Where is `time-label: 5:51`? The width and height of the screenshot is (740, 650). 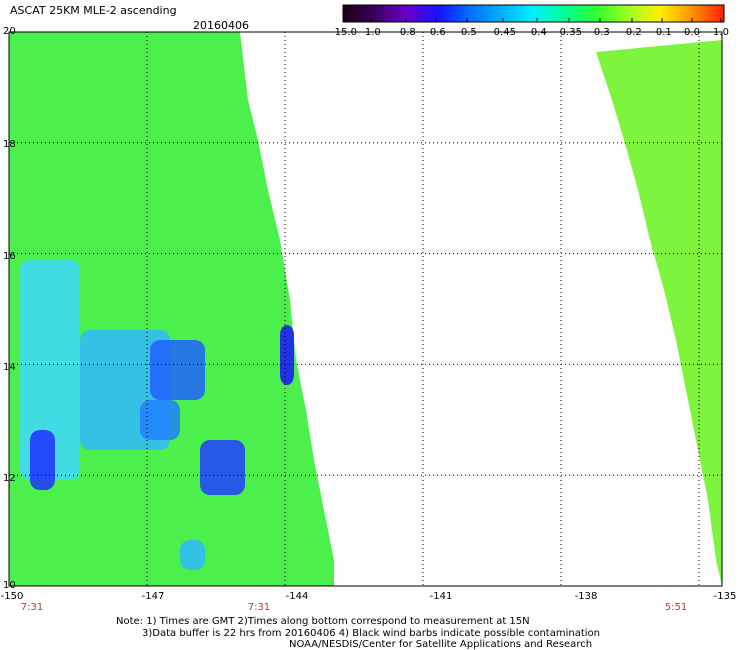
time-label: 5:51 is located at coordinates (676, 607).